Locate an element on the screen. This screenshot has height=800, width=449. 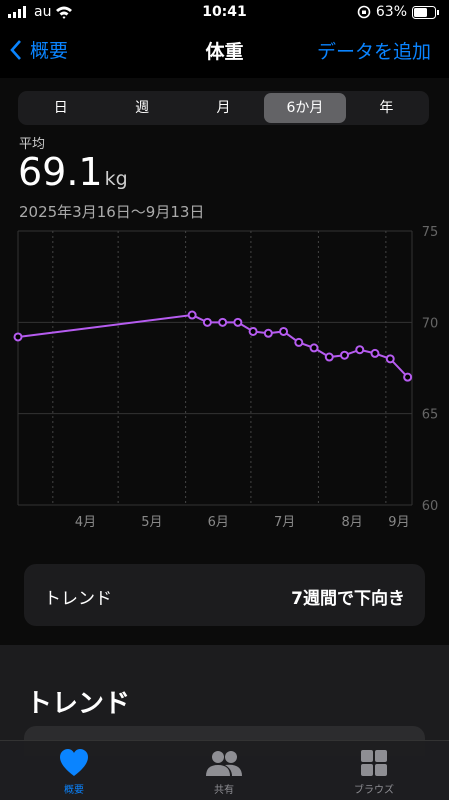
tab: 共有 is located at coordinates (224, 772).